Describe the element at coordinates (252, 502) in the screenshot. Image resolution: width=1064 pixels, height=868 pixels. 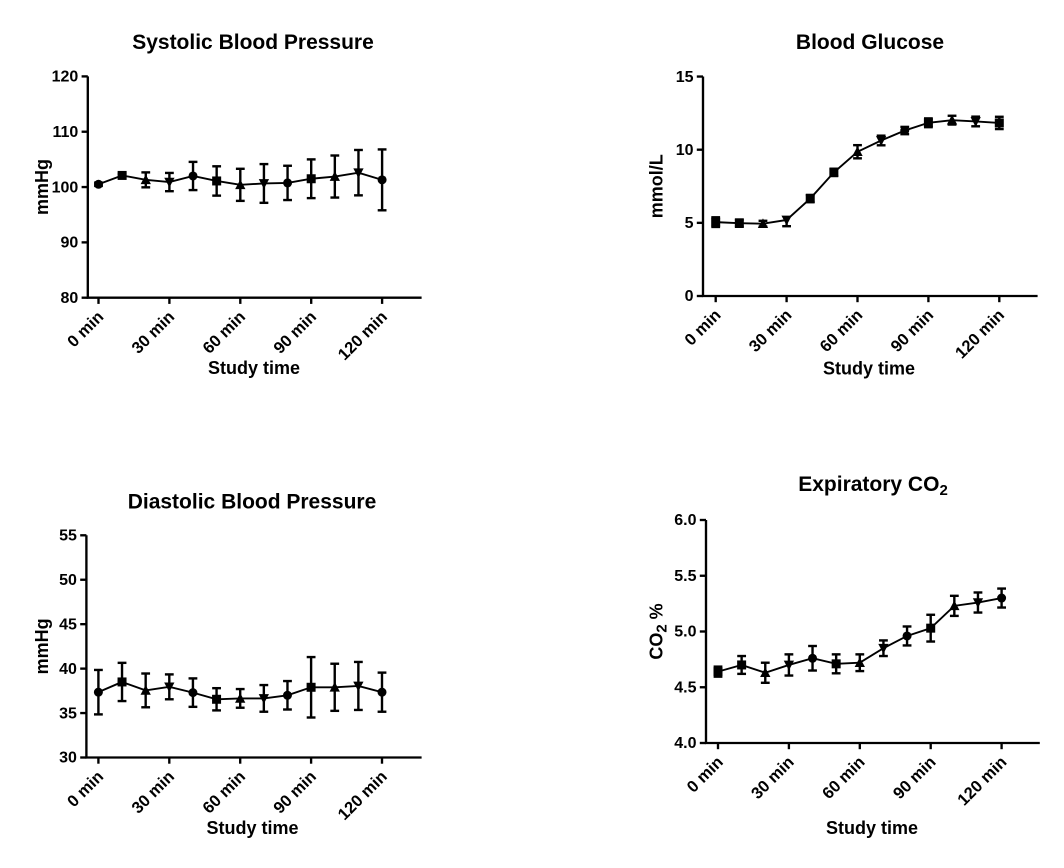
I see `svg-text: Diastolic Blood Pressure` at that location.